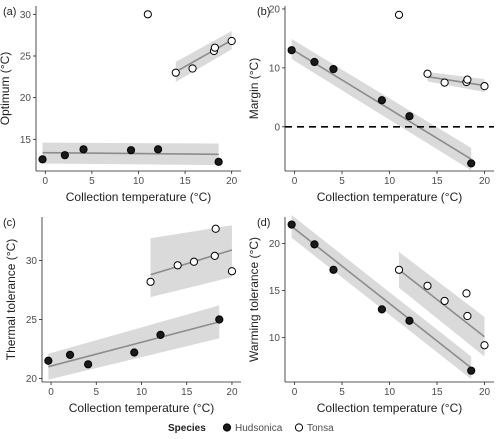 This screenshot has height=439, width=500. What do you see at coordinates (277, 127) in the screenshot?
I see `y-tick-label: 0` at bounding box center [277, 127].